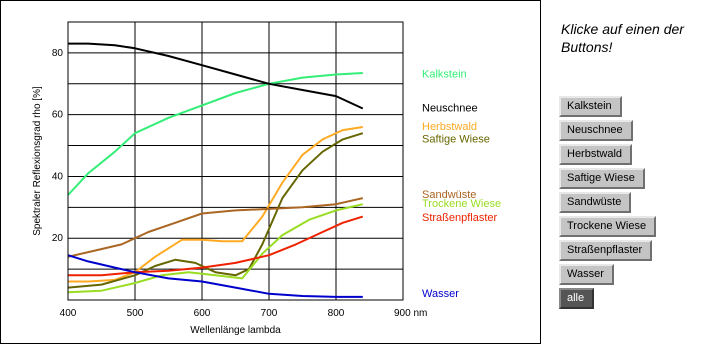  Describe the element at coordinates (608, 226) in the screenshot. I see `trockene-wiese-button: Trockene Wiese` at that location.